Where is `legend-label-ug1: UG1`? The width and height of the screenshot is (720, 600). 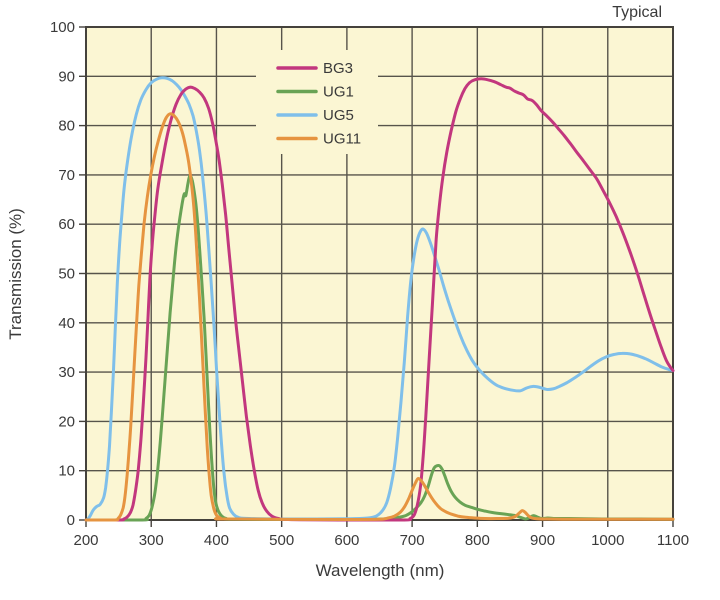 legend-label-ug1: UG1 is located at coordinates (338, 92).